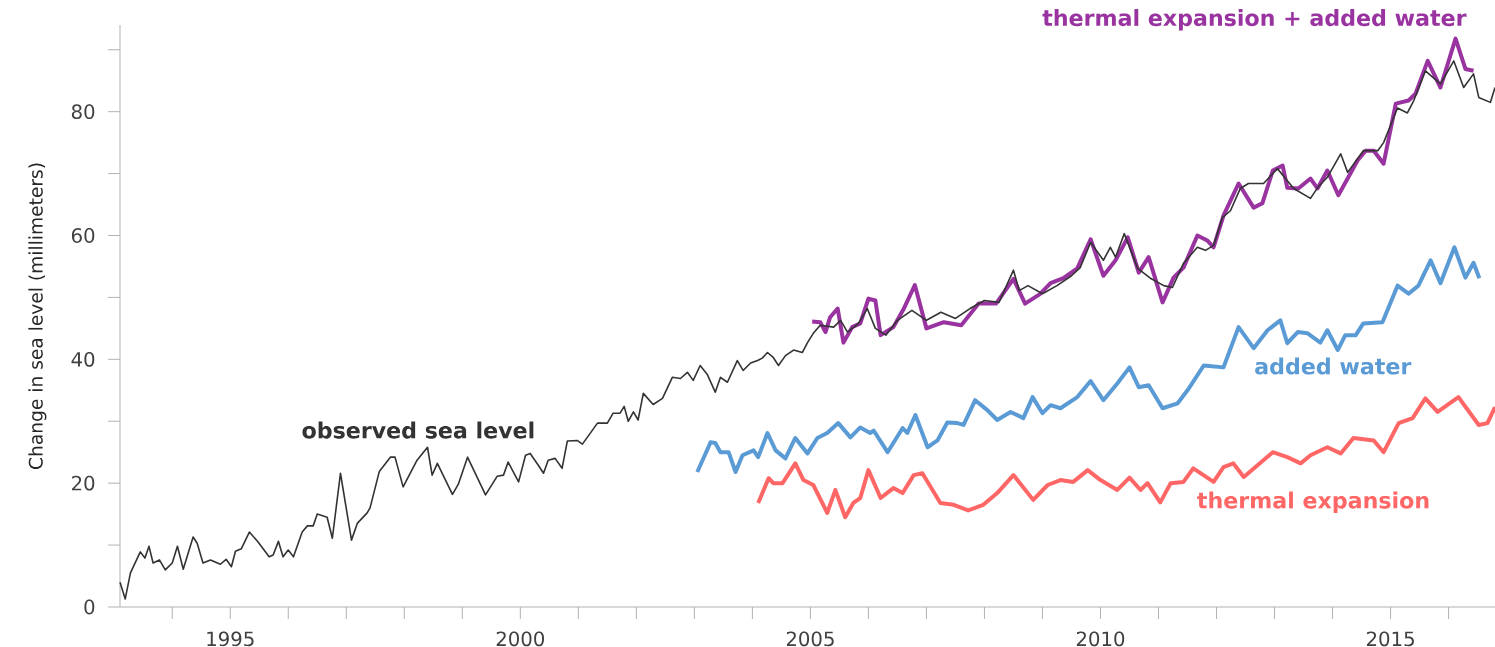 The width and height of the screenshot is (1495, 647). I want to click on y-tick-label: 20, so click(83, 483).